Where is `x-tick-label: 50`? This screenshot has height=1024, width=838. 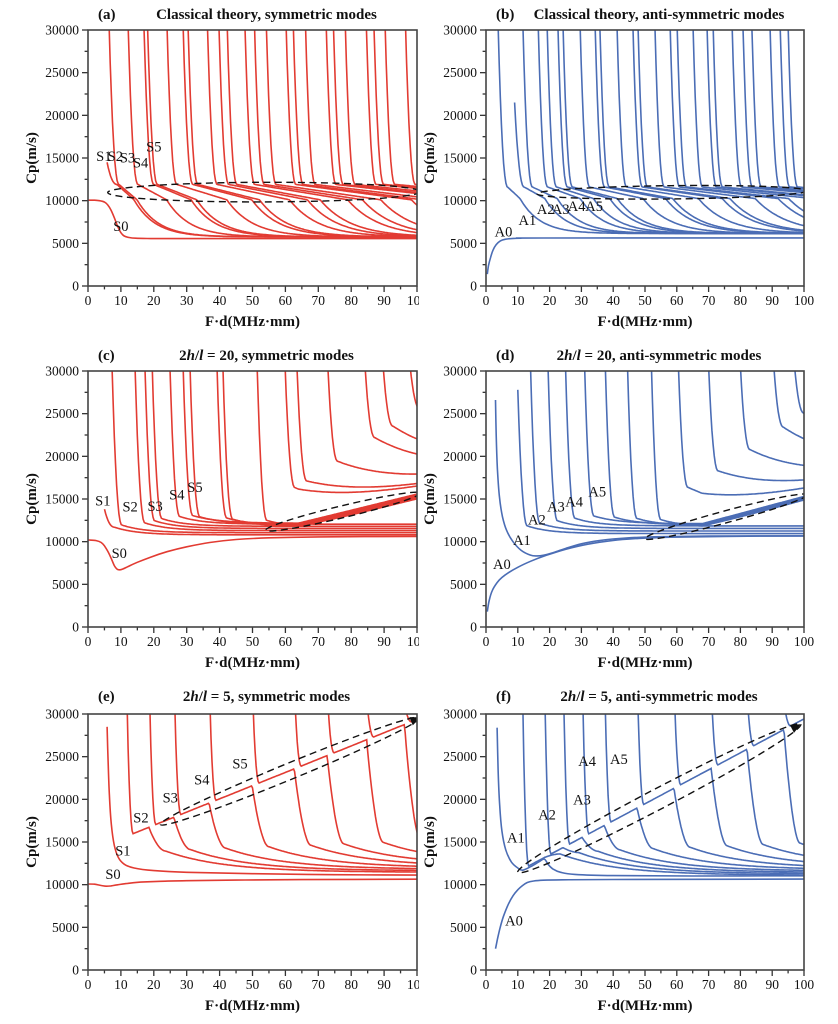 x-tick-label: 50 is located at coordinates (253, 300).